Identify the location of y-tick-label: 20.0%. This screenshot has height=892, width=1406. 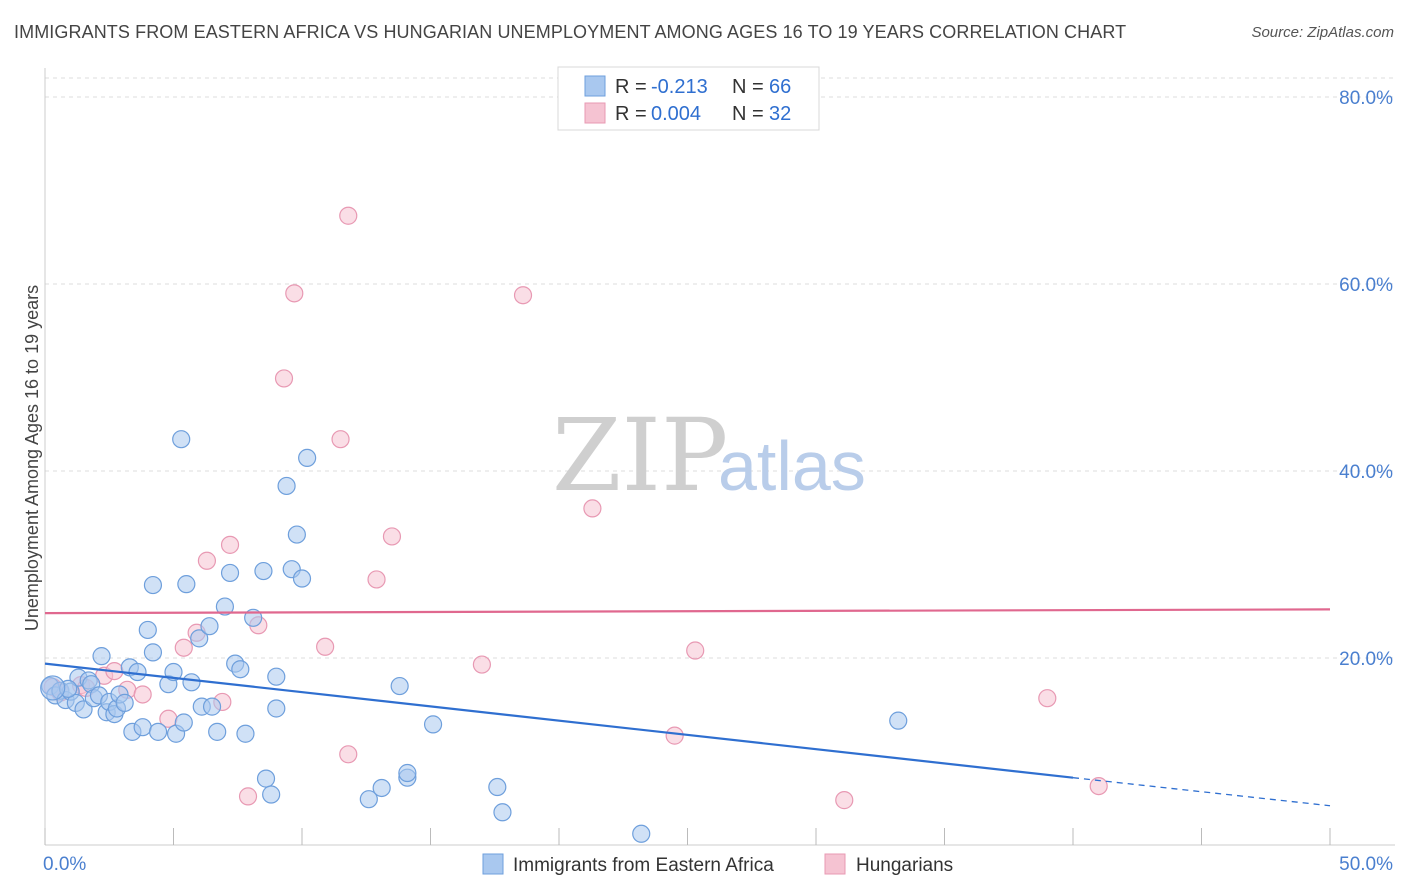
(1366, 659).